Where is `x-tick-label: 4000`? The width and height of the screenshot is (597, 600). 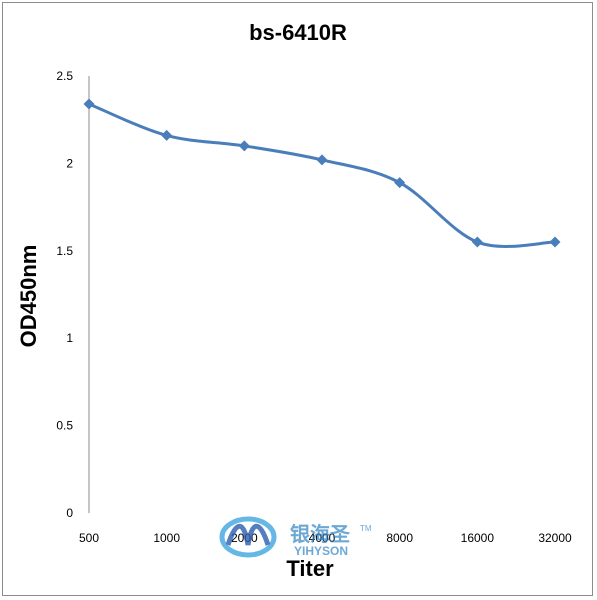
x-tick-label: 4000 is located at coordinates (322, 538).